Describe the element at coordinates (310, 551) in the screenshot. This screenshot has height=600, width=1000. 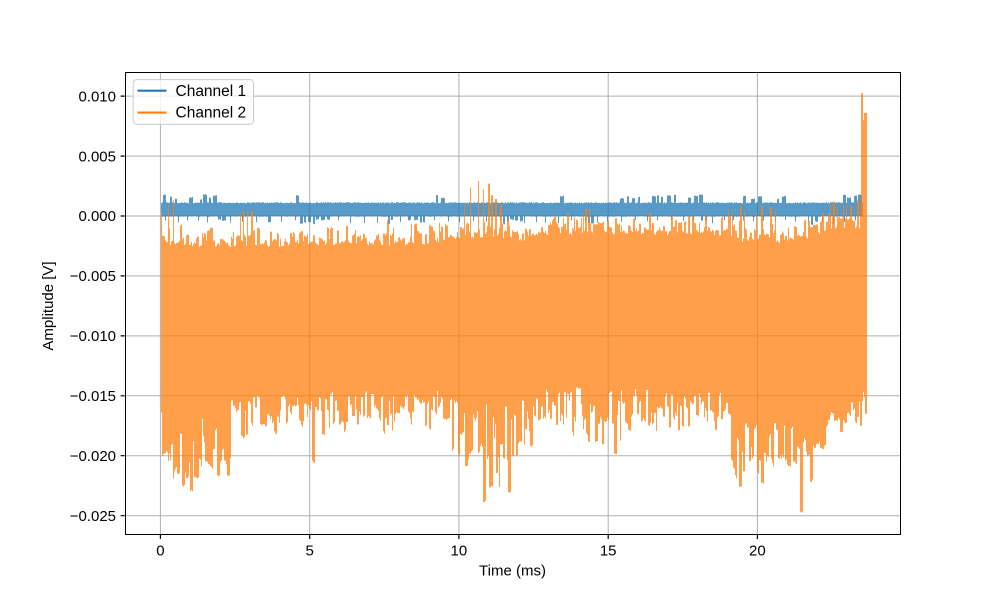
I see `svg-text: 5` at that location.